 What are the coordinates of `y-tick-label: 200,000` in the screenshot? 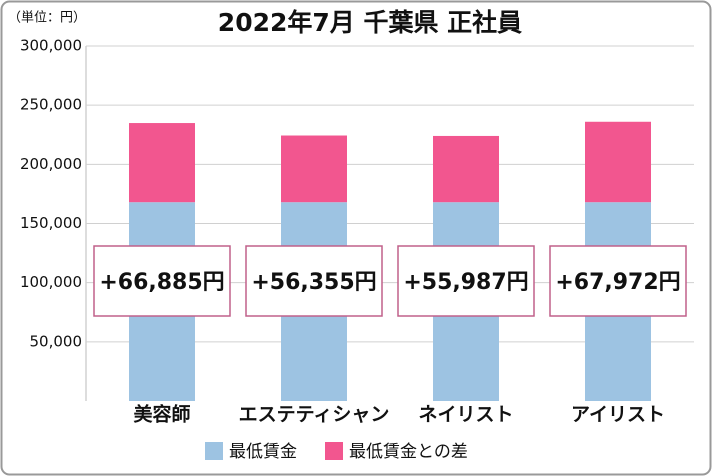 It's located at (51, 164).